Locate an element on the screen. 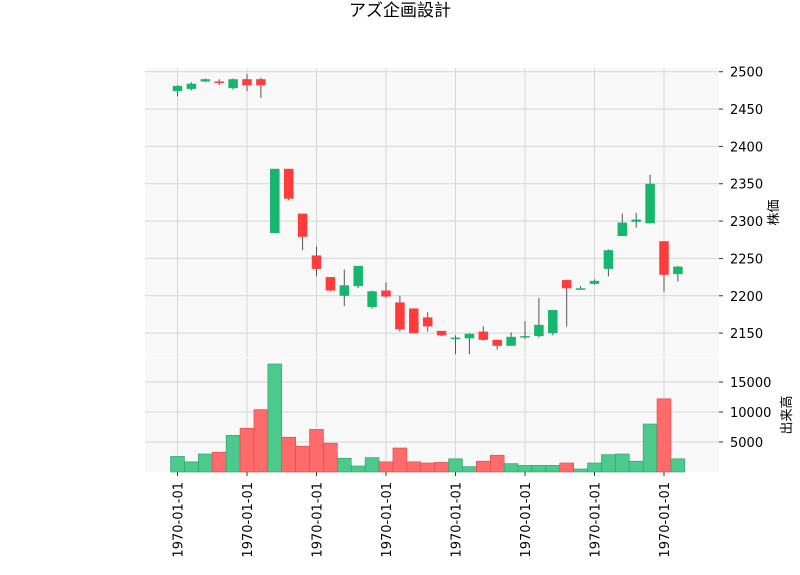 This screenshot has width=800, height=575. price-tick-label: 2500 is located at coordinates (746, 73).